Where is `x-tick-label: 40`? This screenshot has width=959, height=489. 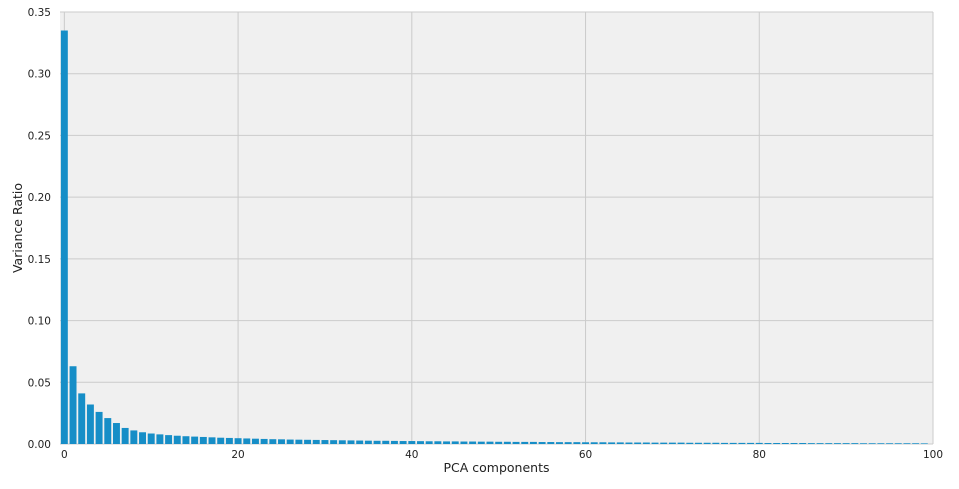 x-tick-label: 40 is located at coordinates (411, 455).